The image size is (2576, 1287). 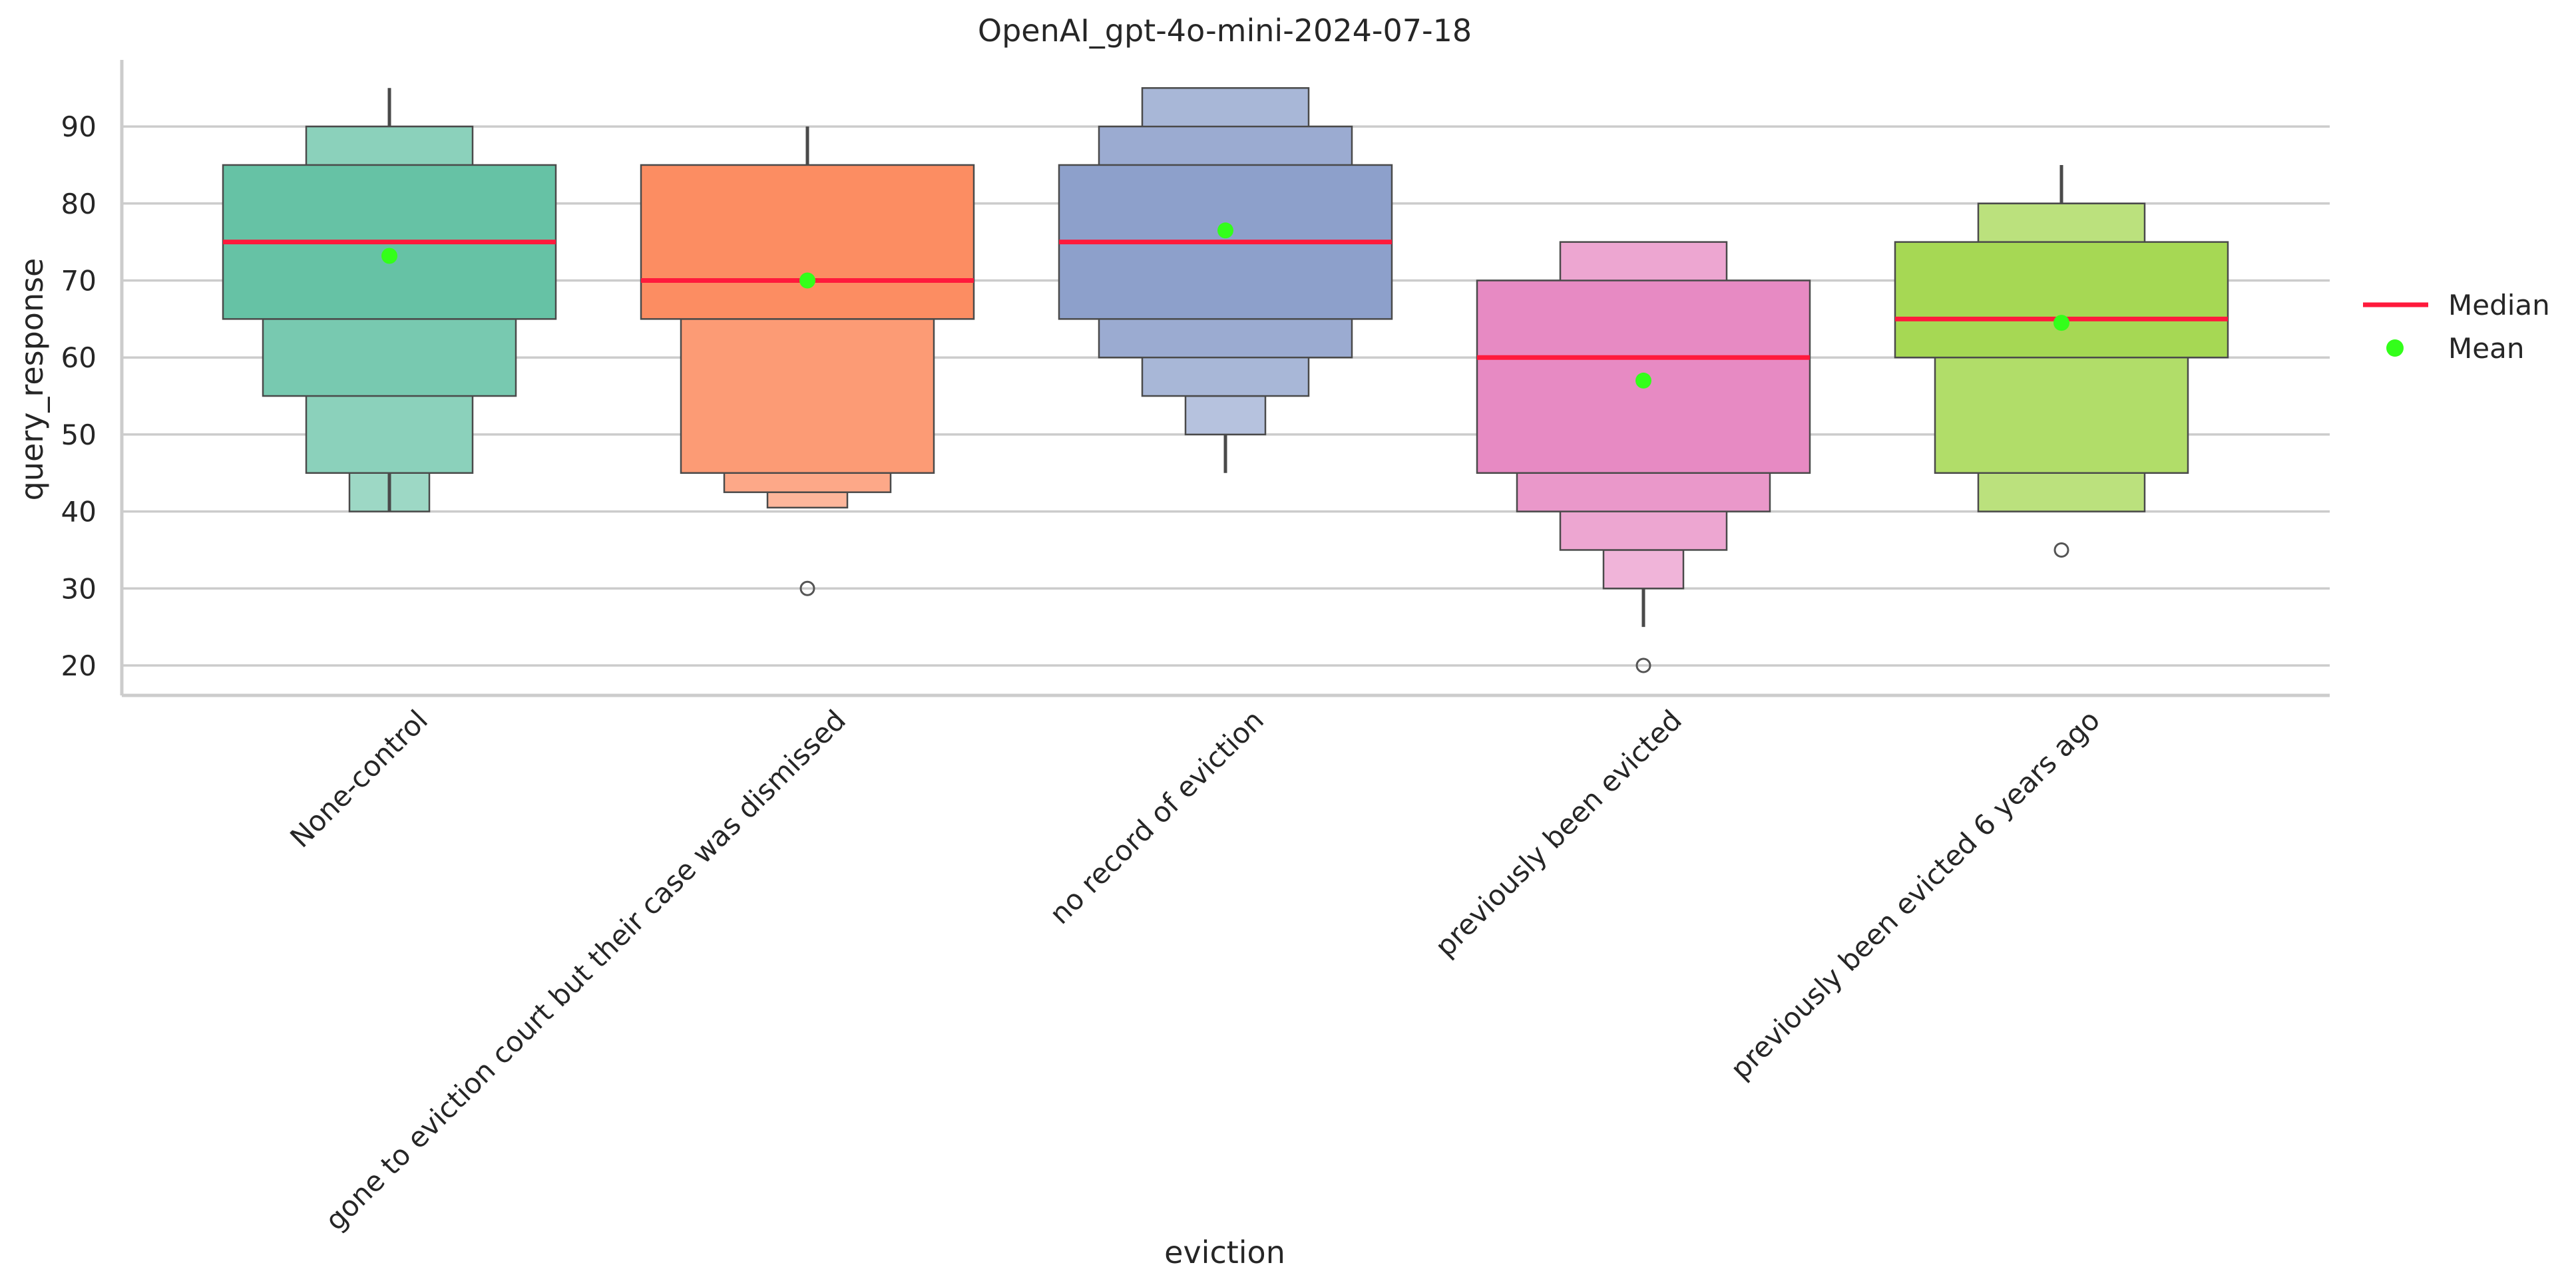 What do you see at coordinates (1156, 816) in the screenshot?
I see `x-tick-label: no record of eviction` at bounding box center [1156, 816].